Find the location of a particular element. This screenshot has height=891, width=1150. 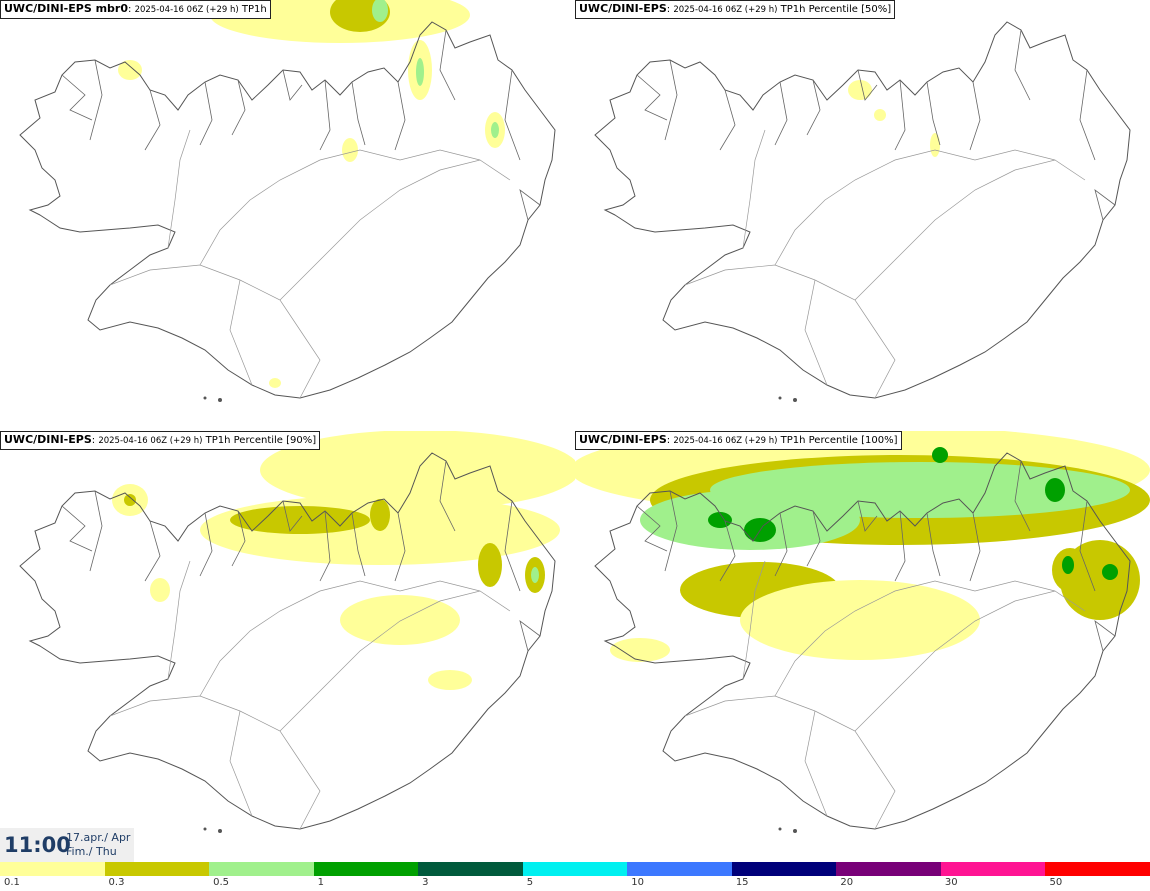

colorbar-tick-label: 30 is located at coordinates (951, 882).